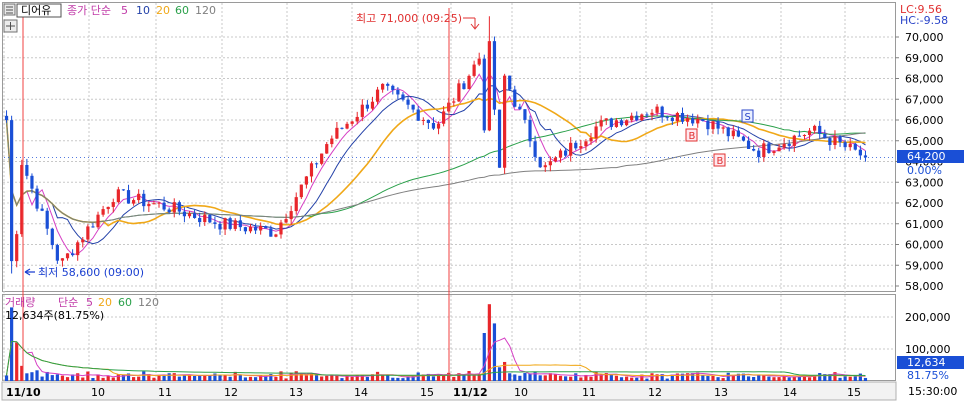 This screenshot has width=966, height=401. What do you see at coordinates (23, 392) in the screenshot?
I see `time-tick-label: 11/10` at bounding box center [23, 392].